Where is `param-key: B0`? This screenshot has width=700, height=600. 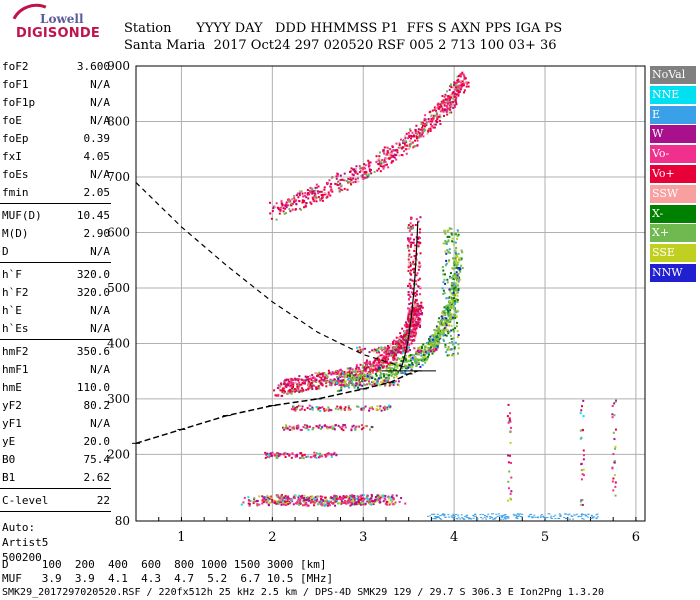
param-key: B0 is located at coordinates (9, 459).